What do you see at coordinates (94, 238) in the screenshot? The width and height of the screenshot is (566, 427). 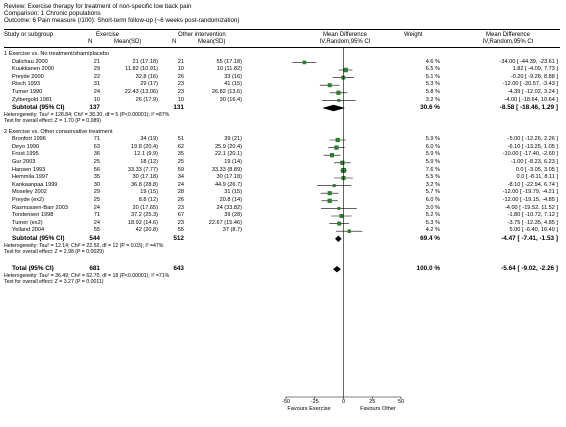 I see `subtotal-n1: 544` at bounding box center [94, 238].